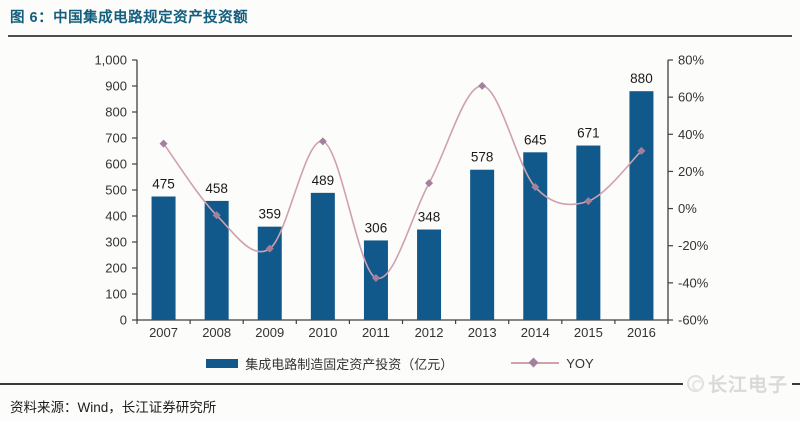 The image size is (800, 421). Describe the element at coordinates (482, 157) in the screenshot. I see `bar-value-label: 578` at that location.